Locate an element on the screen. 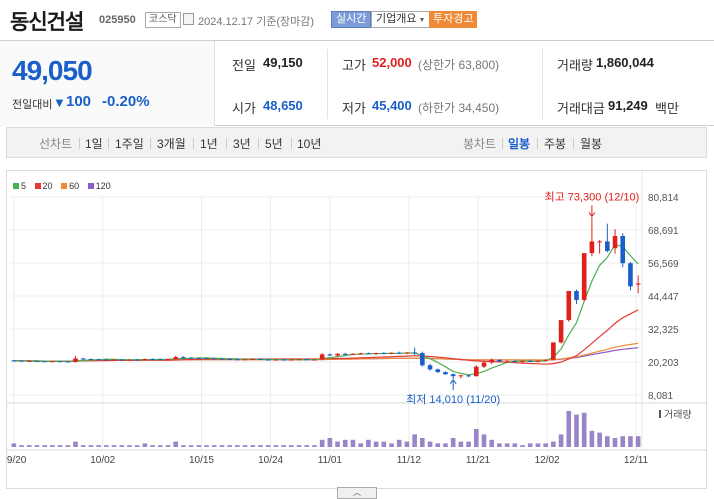 The image size is (714, 499). market-badge: 코스닥 is located at coordinates (163, 20).